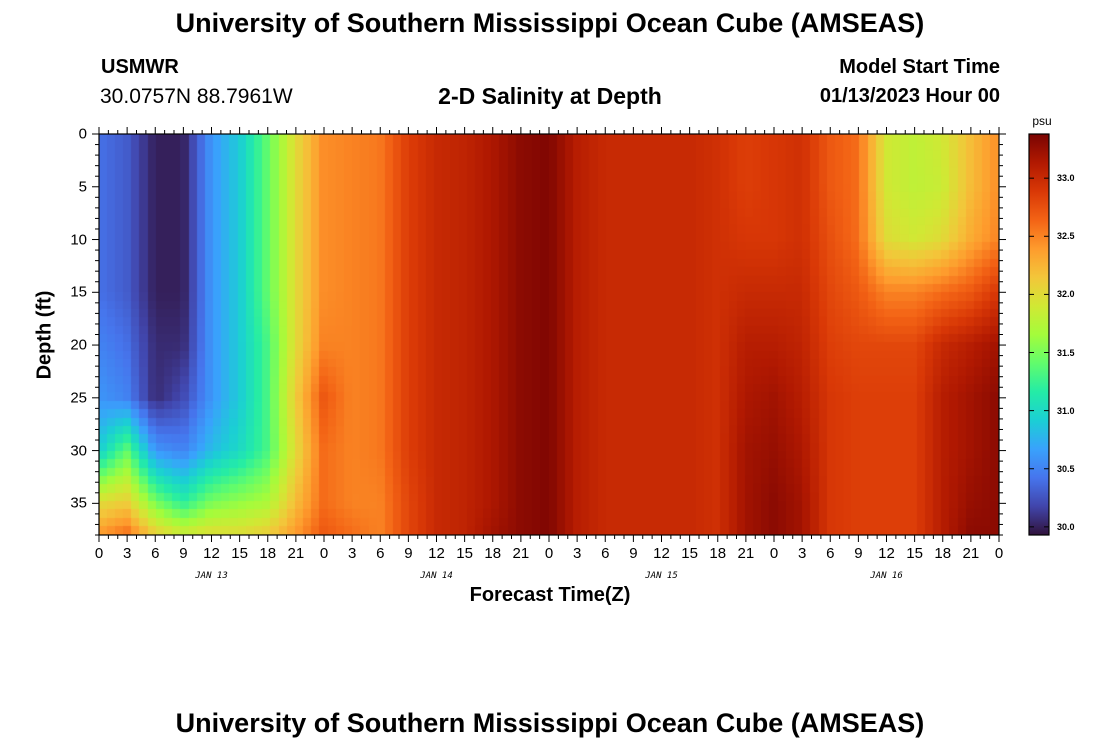 The width and height of the screenshot is (1100, 750). What do you see at coordinates (1042, 121) in the screenshot?
I see `colorbar-unit-label: psu` at bounding box center [1042, 121].